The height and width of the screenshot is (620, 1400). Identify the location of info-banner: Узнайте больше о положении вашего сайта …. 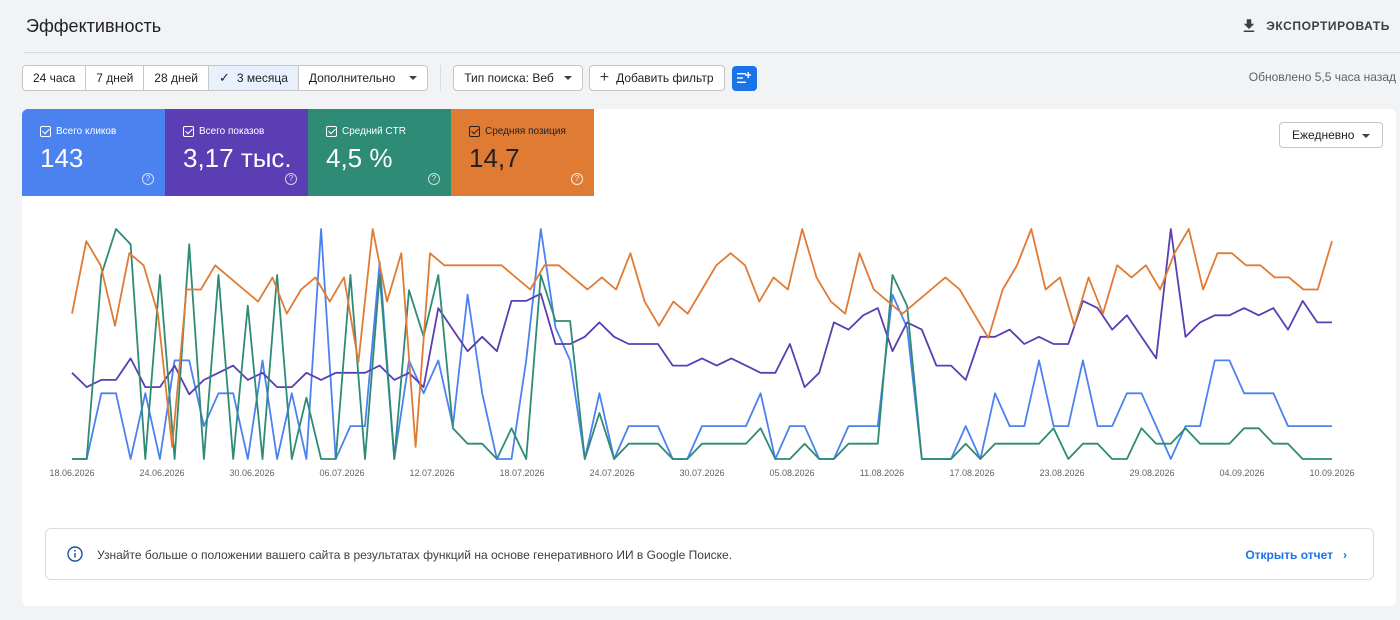
(709, 554).